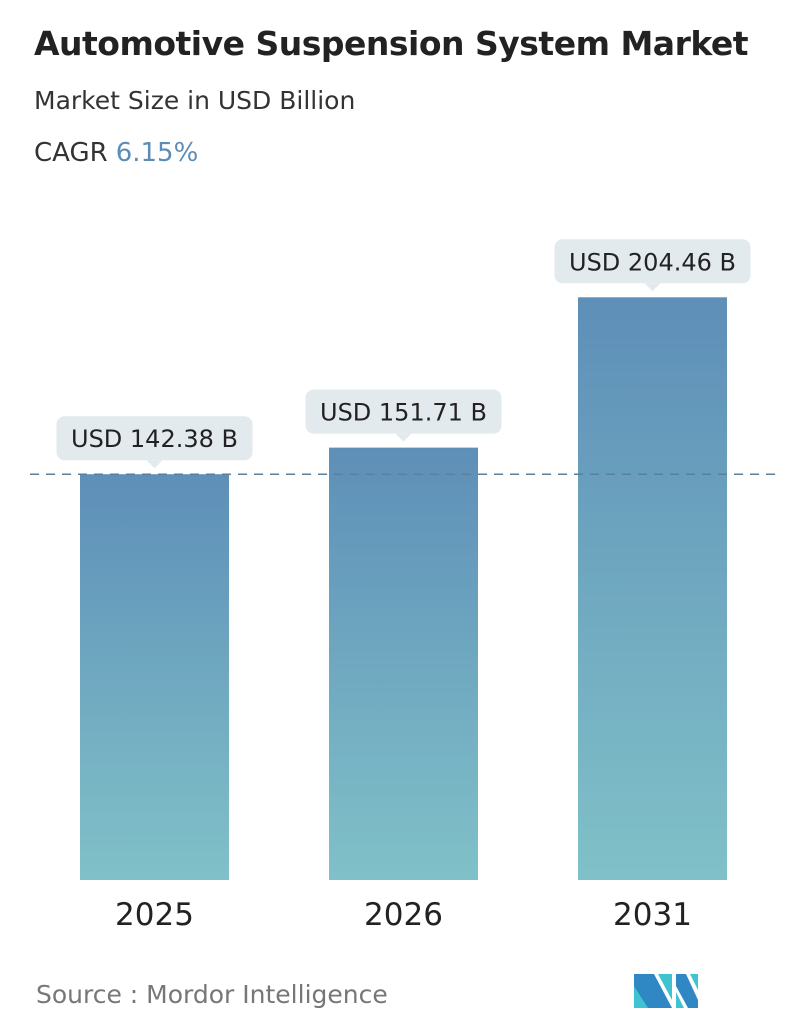 The width and height of the screenshot is (796, 1034). What do you see at coordinates (403, 663) in the screenshot?
I see `bar-2026` at bounding box center [403, 663].